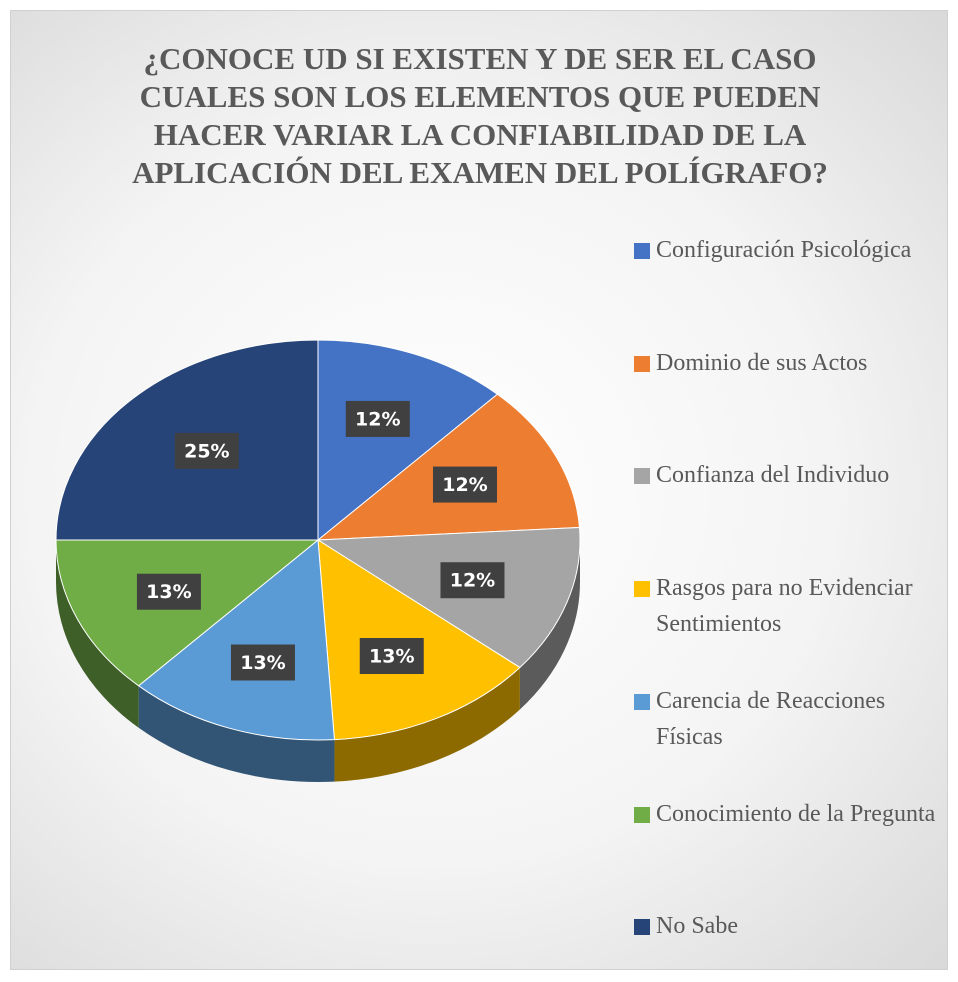  I want to click on legend-item: Configuración Psicológica, so click(794, 250).